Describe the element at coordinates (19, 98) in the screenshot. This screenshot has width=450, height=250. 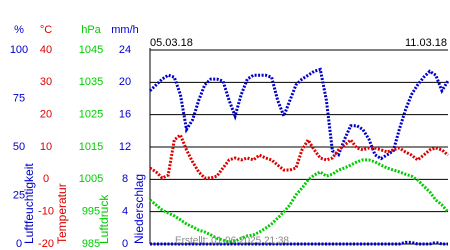
I see `y-tick-label: 75` at that location.